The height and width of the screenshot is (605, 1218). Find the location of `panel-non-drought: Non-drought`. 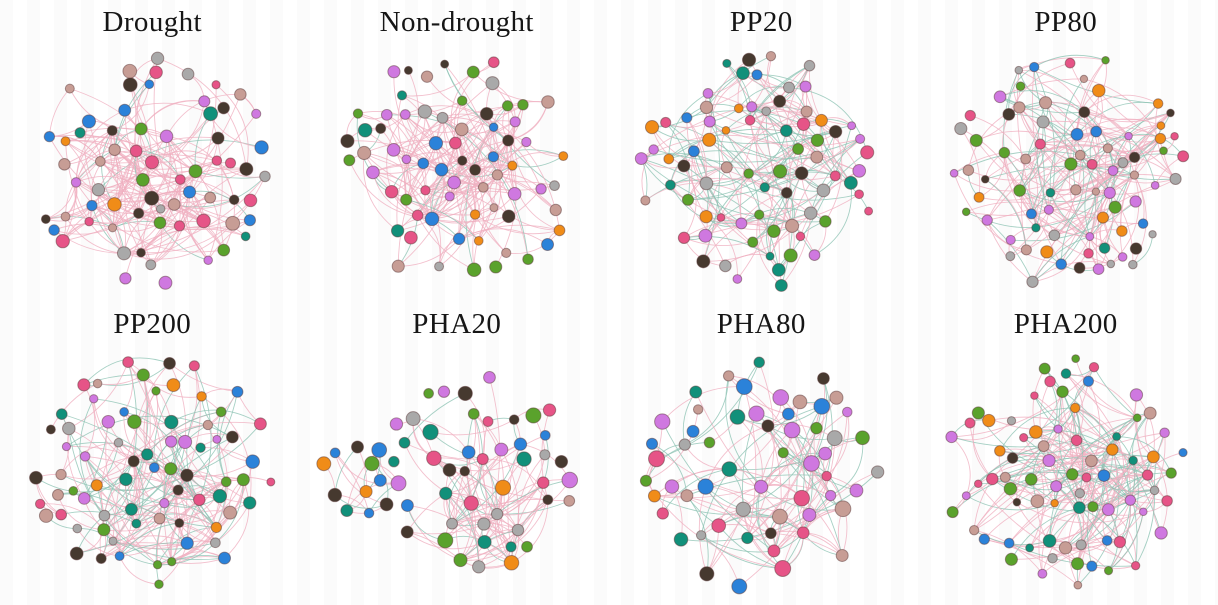

panel-non-drought: Non-drought is located at coordinates (457, 151).